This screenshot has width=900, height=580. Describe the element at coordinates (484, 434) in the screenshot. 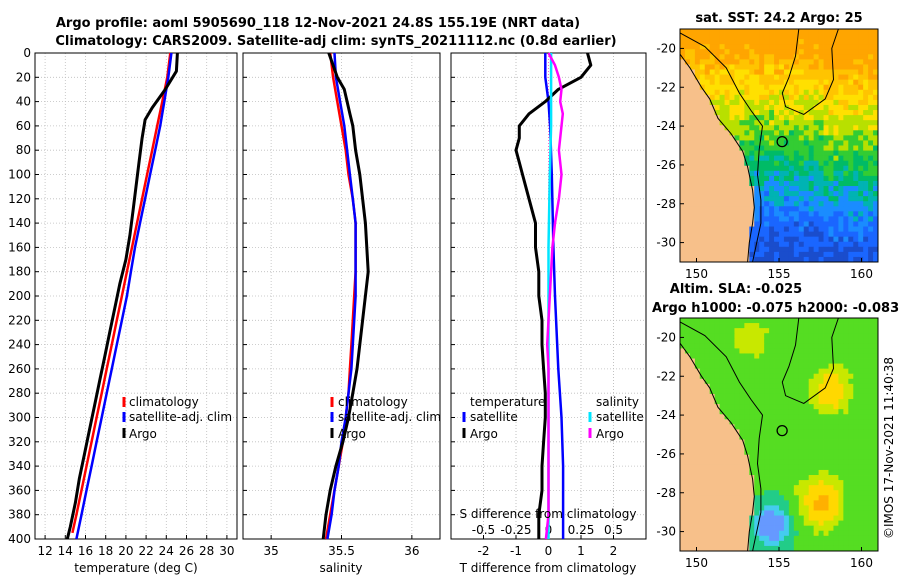

I see `legend-t-argo-label: Argo` at that location.